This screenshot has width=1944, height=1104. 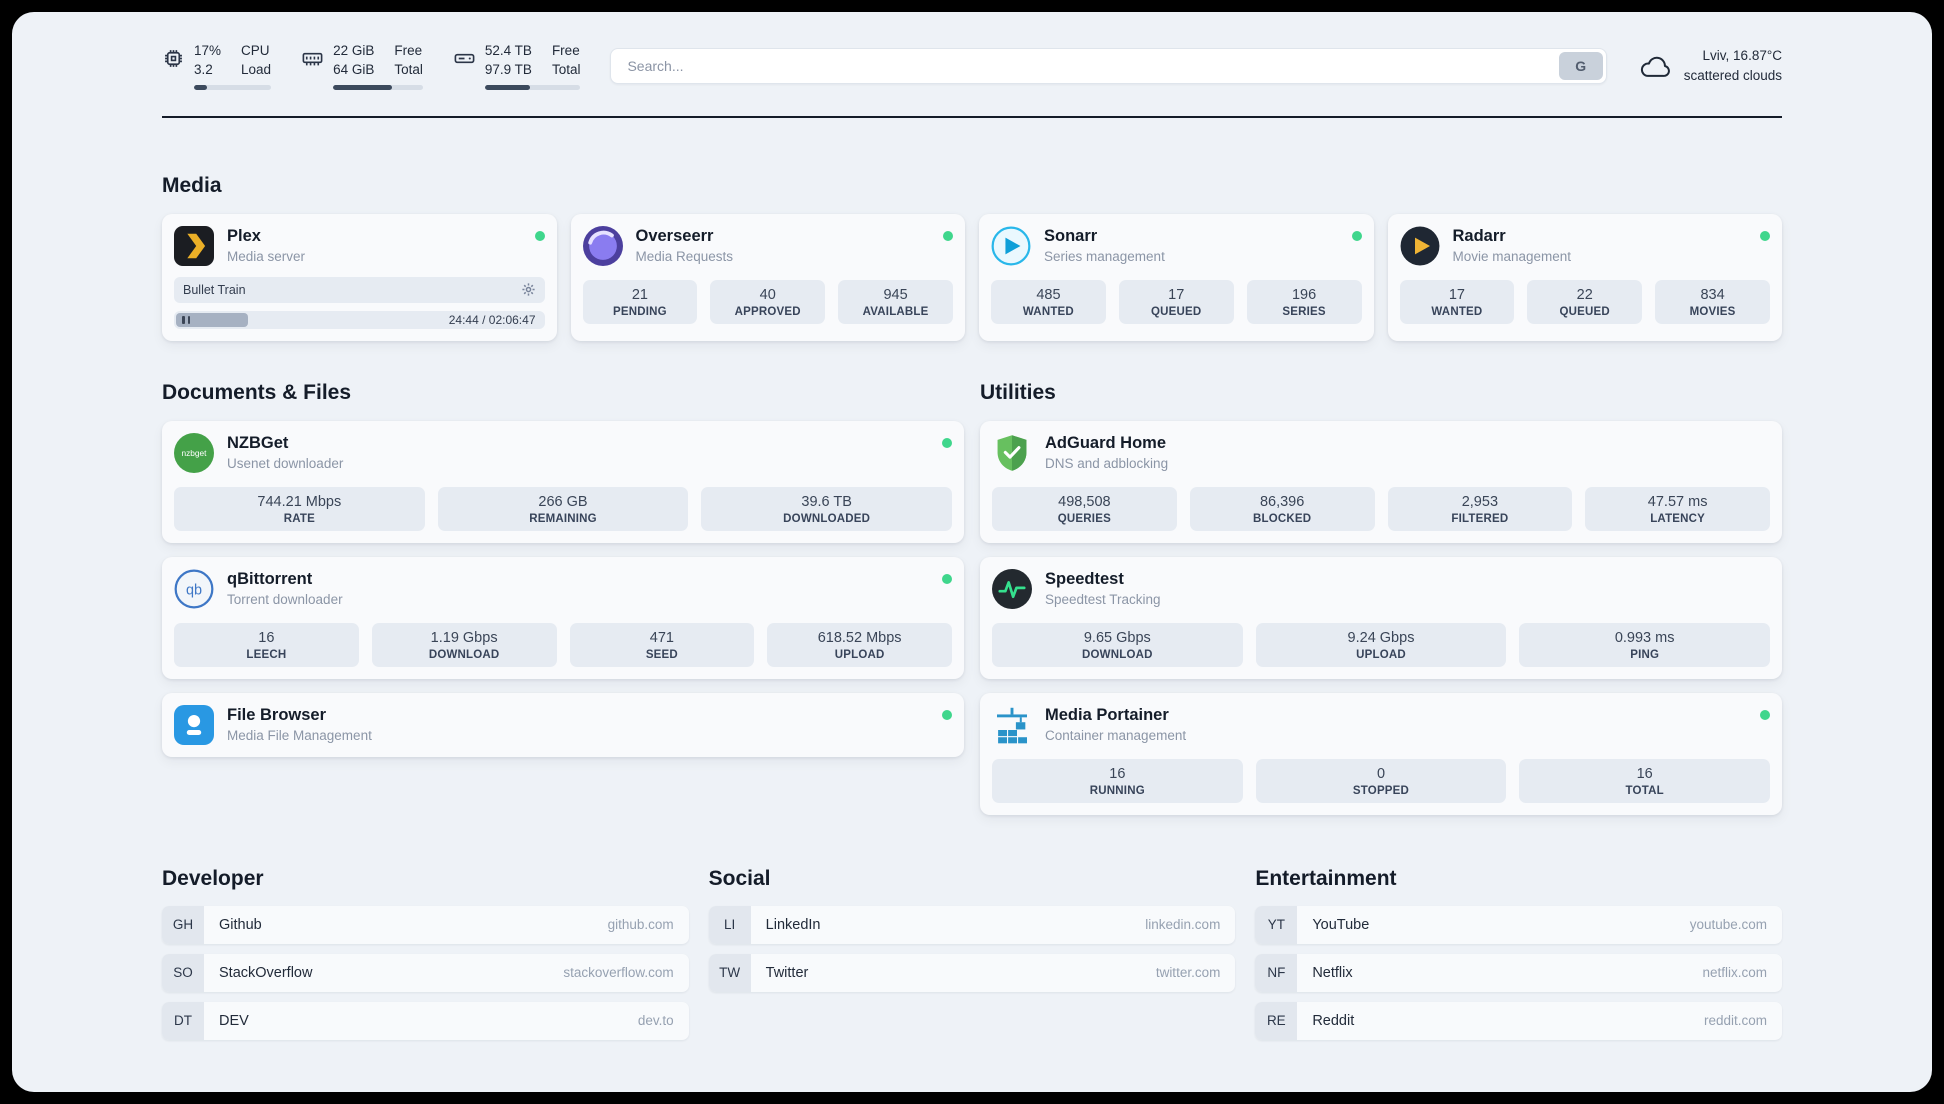 What do you see at coordinates (563, 589) in the screenshot?
I see `service-link: qb qBittorrent Torrent downloader` at bounding box center [563, 589].